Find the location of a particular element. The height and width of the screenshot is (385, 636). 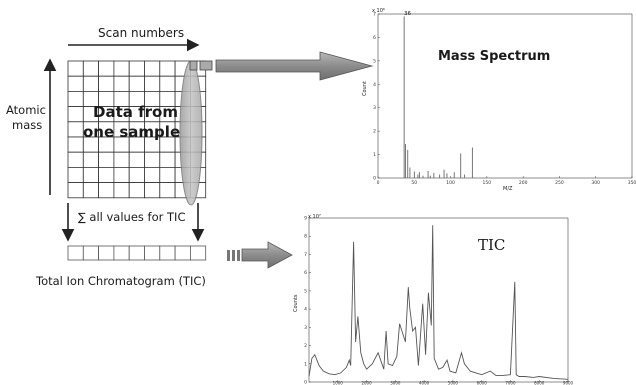

tic-x-tick-label: 5000 is located at coordinates (453, 383).